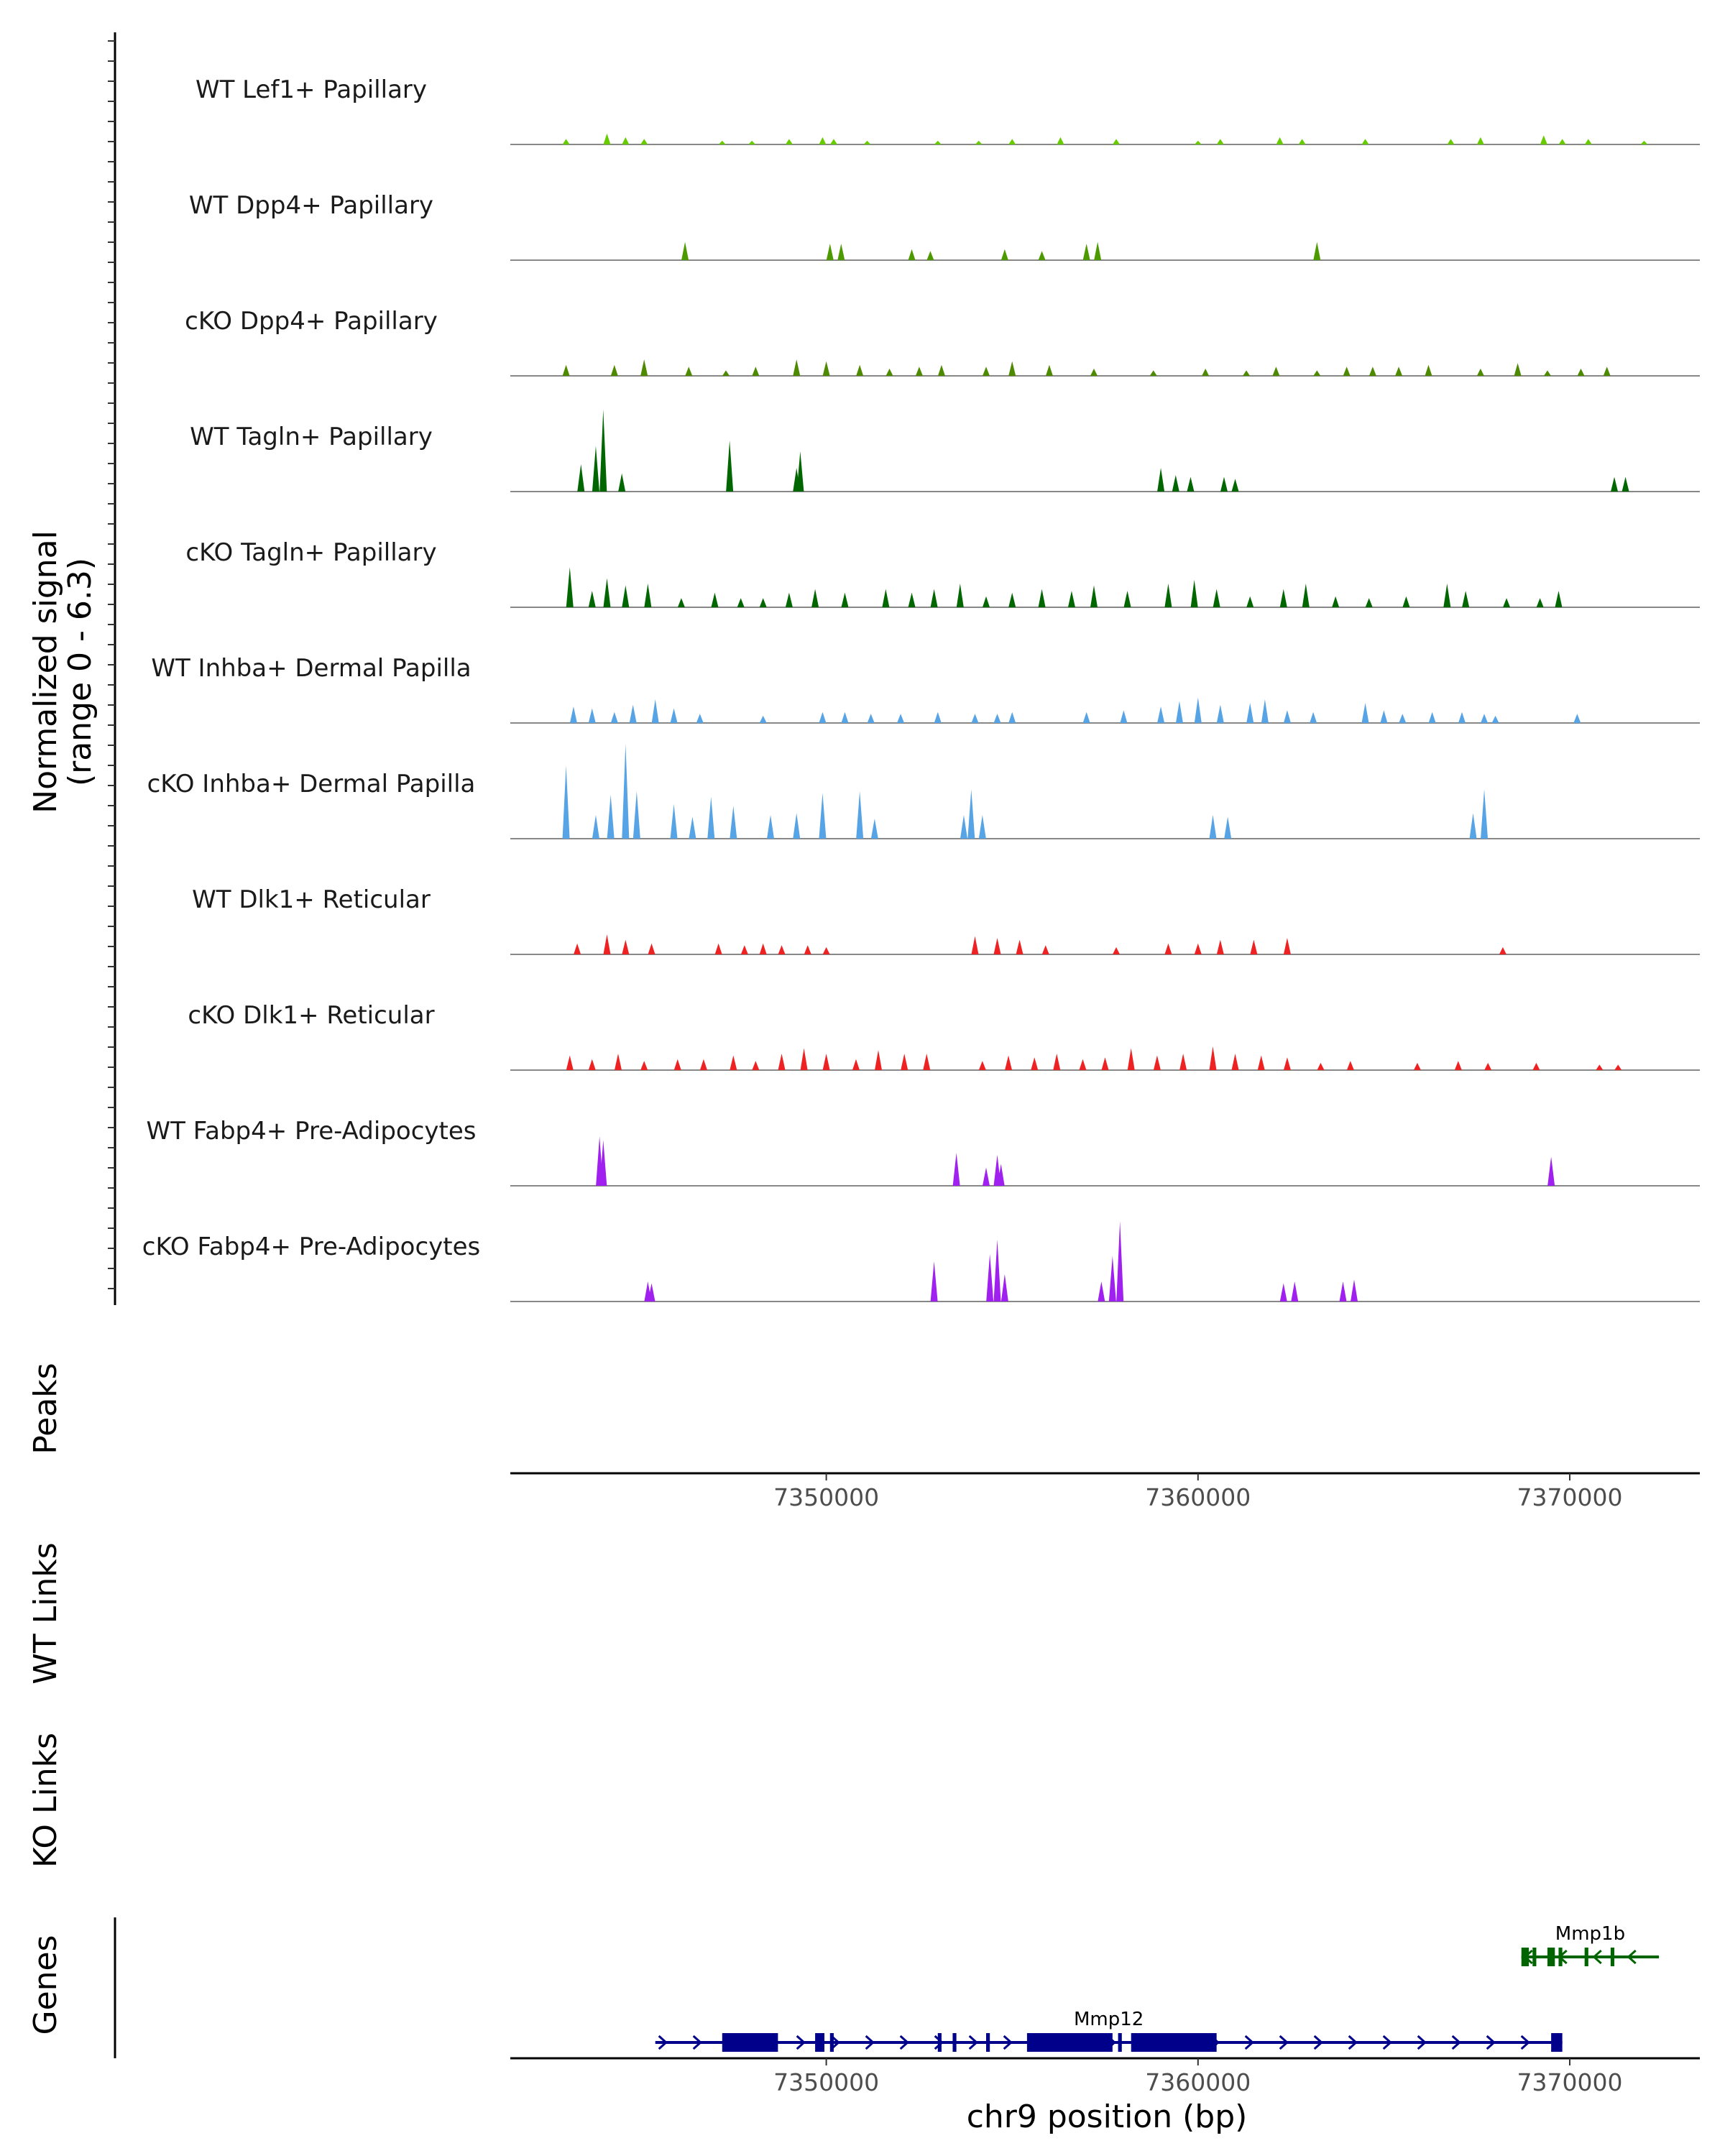  I want to click on track-label: cKO Dlk1+ Reticular, so click(311, 1015).